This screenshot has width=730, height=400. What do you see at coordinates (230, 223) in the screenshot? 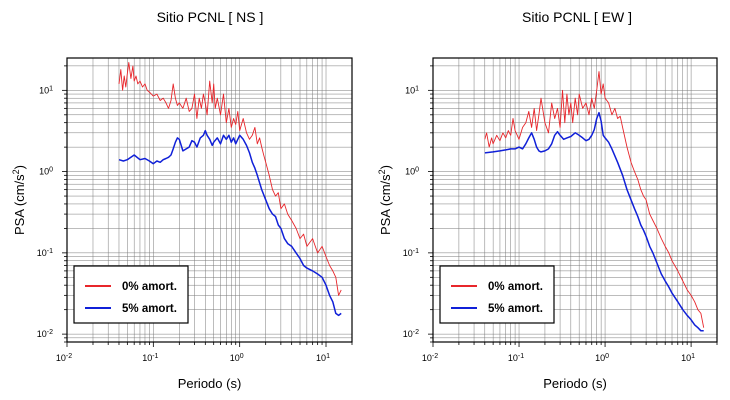
I see `series-line-damped` at bounding box center [230, 223].